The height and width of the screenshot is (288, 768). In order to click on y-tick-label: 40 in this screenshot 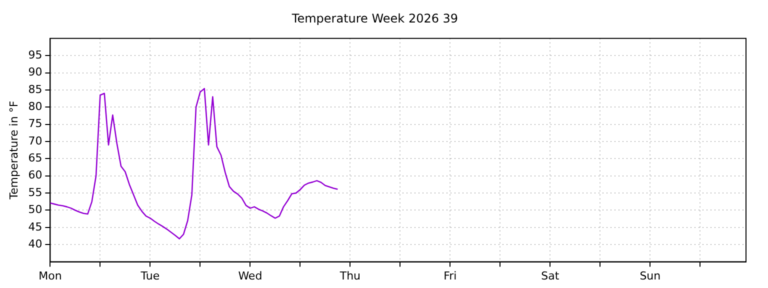, I will do `click(35, 243)`.